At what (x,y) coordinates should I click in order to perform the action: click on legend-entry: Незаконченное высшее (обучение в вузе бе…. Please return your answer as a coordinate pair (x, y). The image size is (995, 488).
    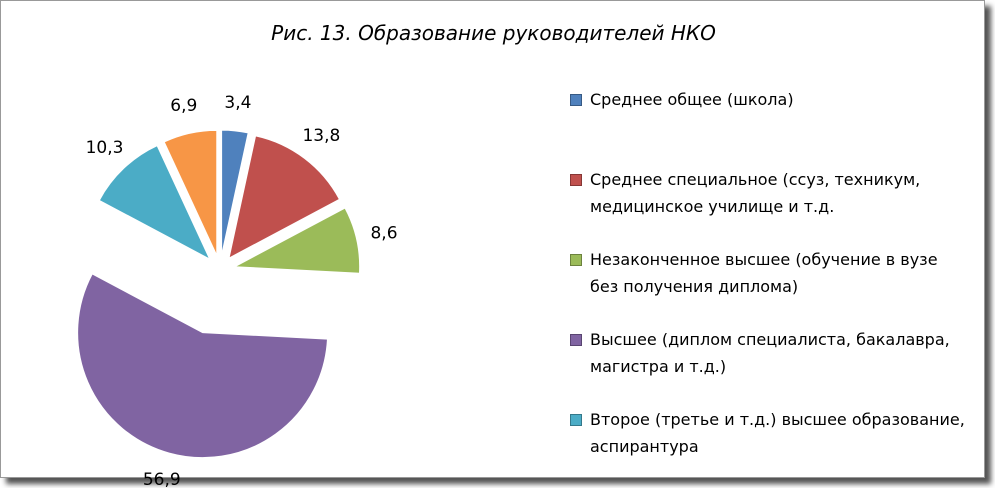
    Looking at the image, I should click on (770, 273).